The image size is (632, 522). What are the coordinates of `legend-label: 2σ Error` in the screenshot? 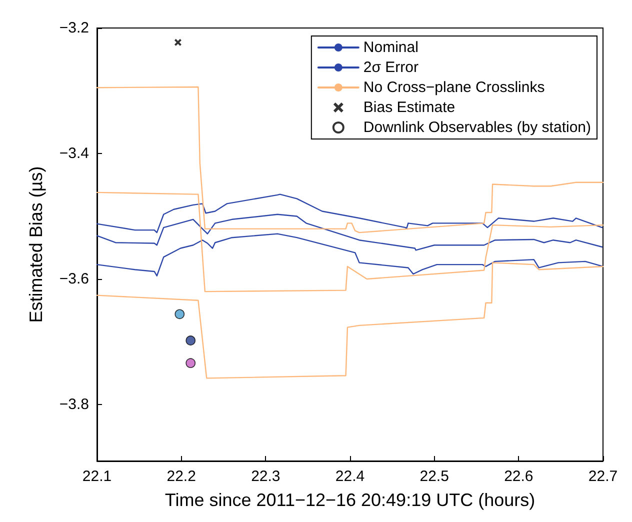 It's located at (391, 67).